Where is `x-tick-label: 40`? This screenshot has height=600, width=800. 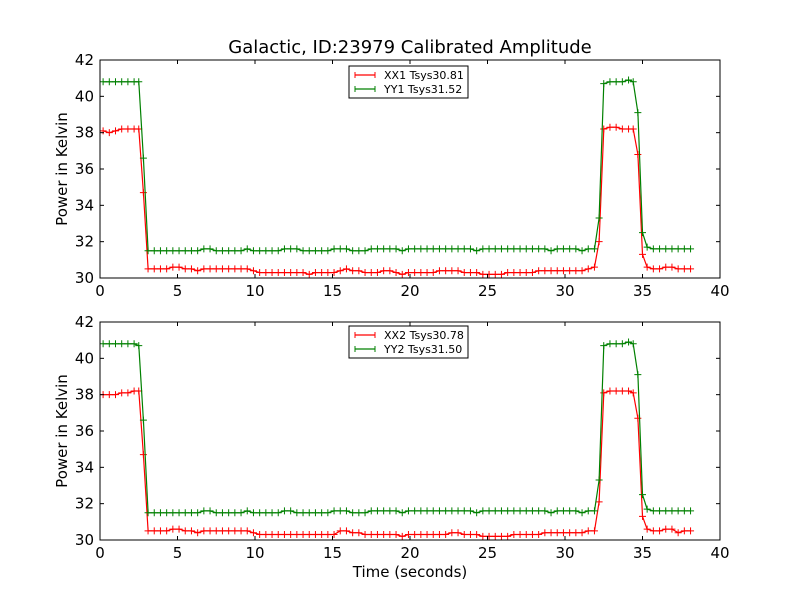
x-tick-label: 40 is located at coordinates (719, 553).